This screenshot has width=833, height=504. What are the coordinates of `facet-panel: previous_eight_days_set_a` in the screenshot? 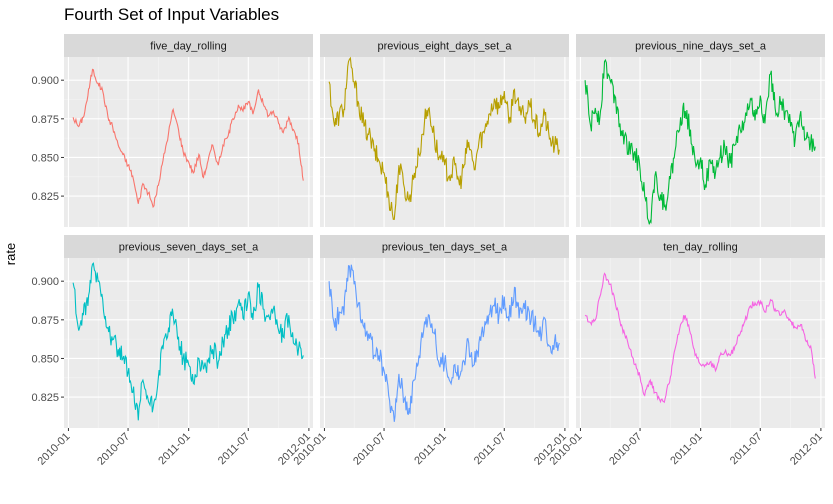 It's located at (444, 130).